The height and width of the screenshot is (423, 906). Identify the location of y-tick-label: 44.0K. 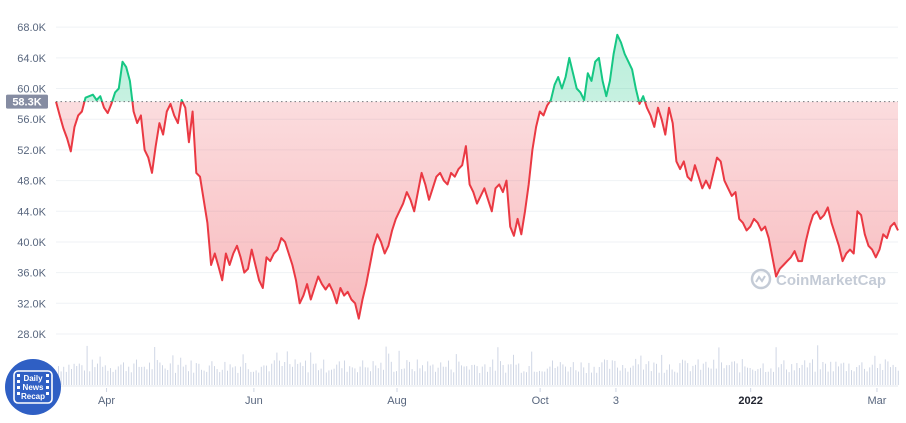
(31, 212).